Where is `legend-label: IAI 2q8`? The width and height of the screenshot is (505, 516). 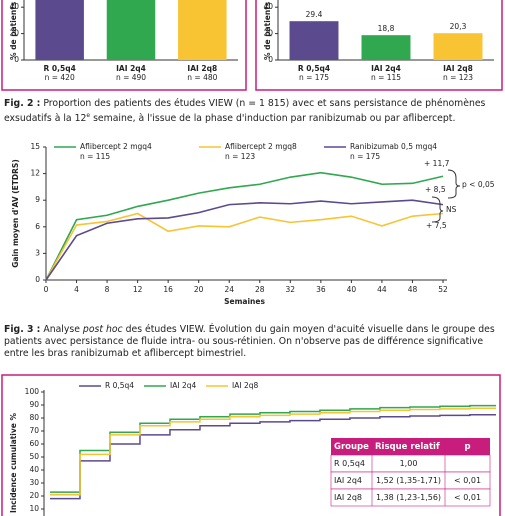 legend-label: IAI 2q8 is located at coordinates (245, 385).